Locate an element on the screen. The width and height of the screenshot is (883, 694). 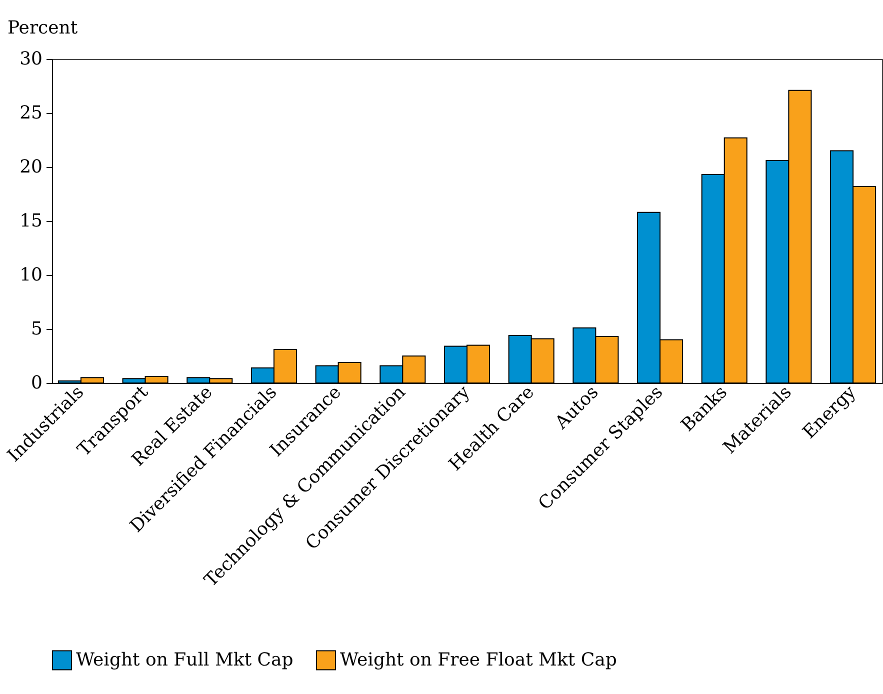
legend-label: Weight on Full Mkt Cap is located at coordinates (185, 659).